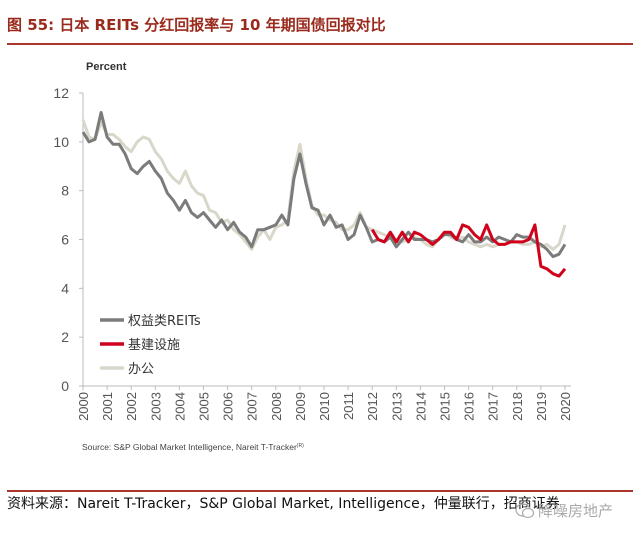  What do you see at coordinates (65, 191) in the screenshot?
I see `y-tick-label: 8` at bounding box center [65, 191].